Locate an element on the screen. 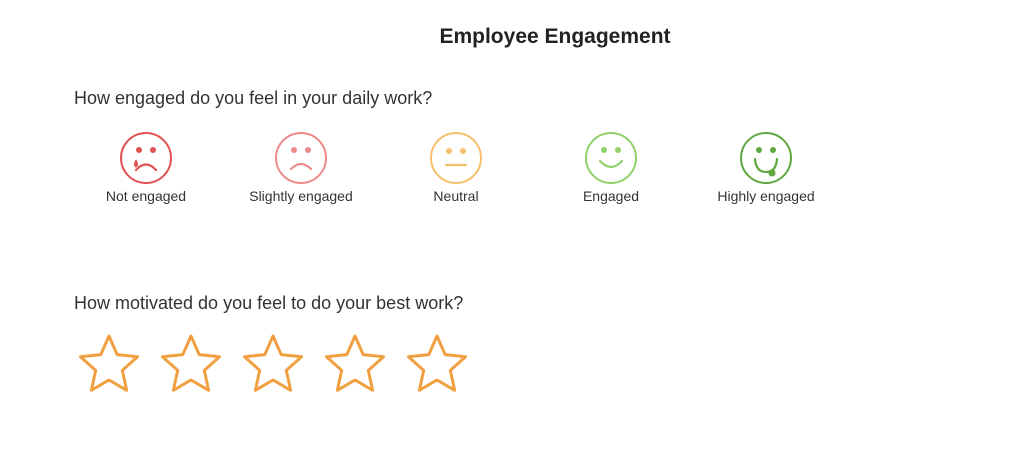 The image size is (1024, 472). option-label: Slightly engaged is located at coordinates (301, 196).